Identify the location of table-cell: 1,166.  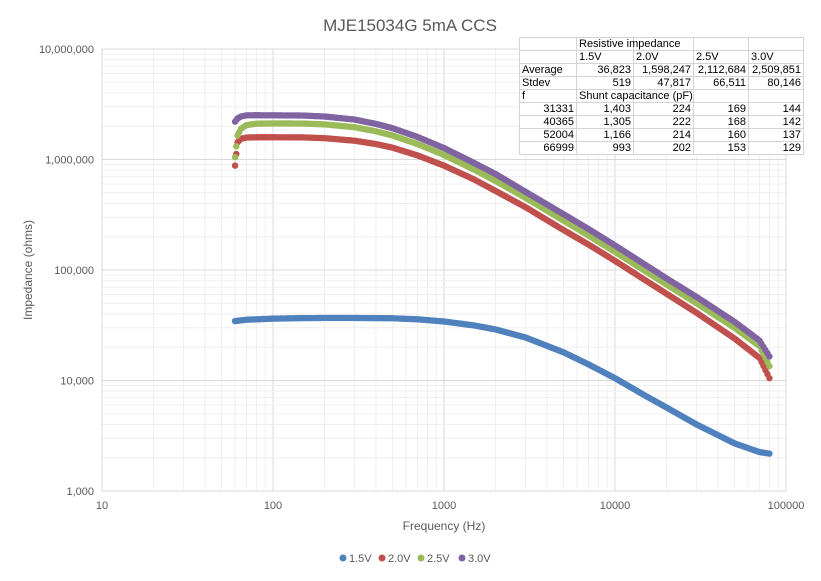
(605, 135).